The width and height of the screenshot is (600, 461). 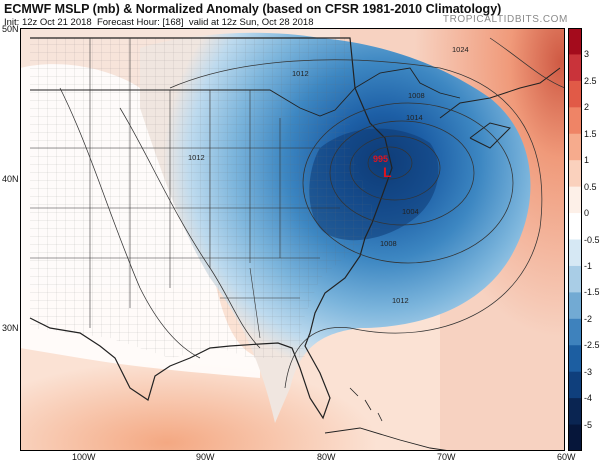 What do you see at coordinates (205, 456) in the screenshot?
I see `lon-label-90w: 90W` at bounding box center [205, 456].